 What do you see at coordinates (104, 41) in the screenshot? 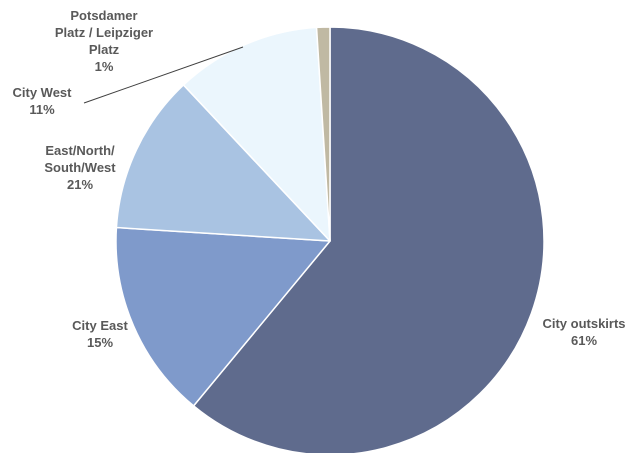
I see `slice-label-potsdamer-platz-leipziger-platz: Potsdamer Platz / Leipziger Platz 1%` at bounding box center [104, 41].